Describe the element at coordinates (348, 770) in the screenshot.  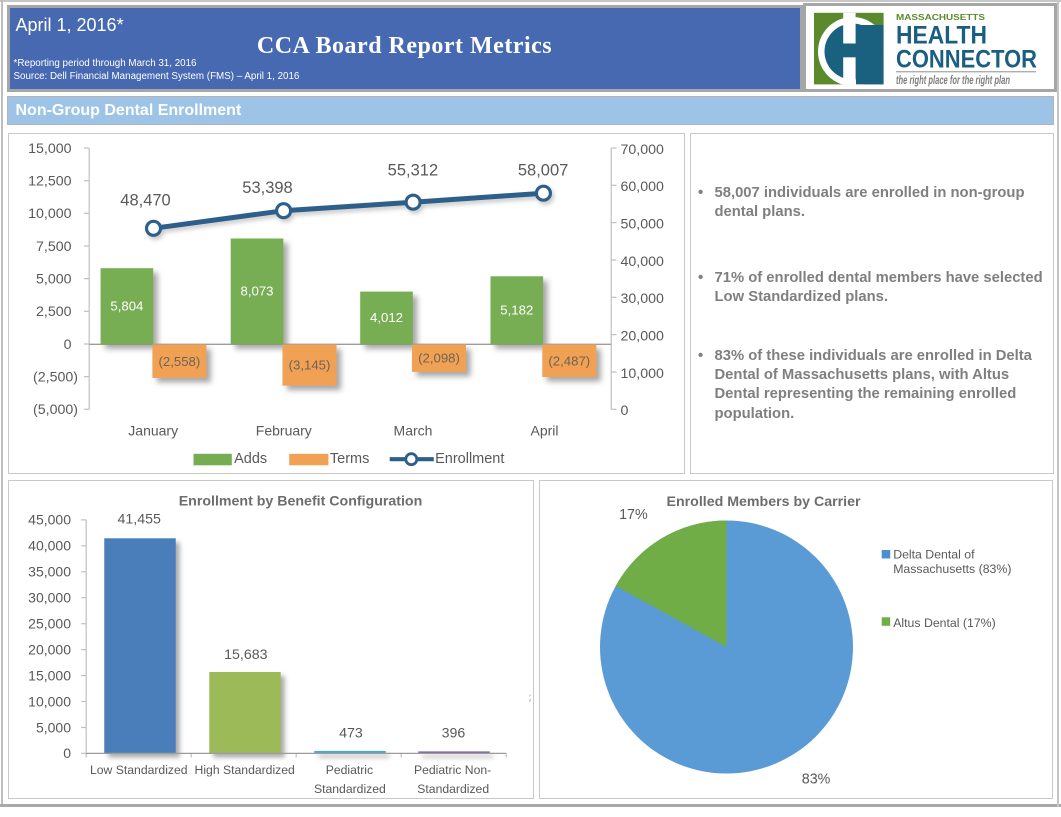
I see `svg-text: Pediatric` at that location.